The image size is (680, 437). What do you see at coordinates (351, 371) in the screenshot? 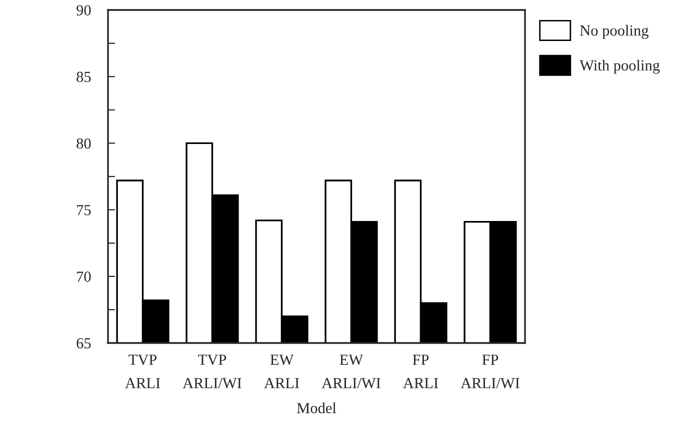
I see `x-tick-label: EW ARLI/WI` at bounding box center [351, 371].